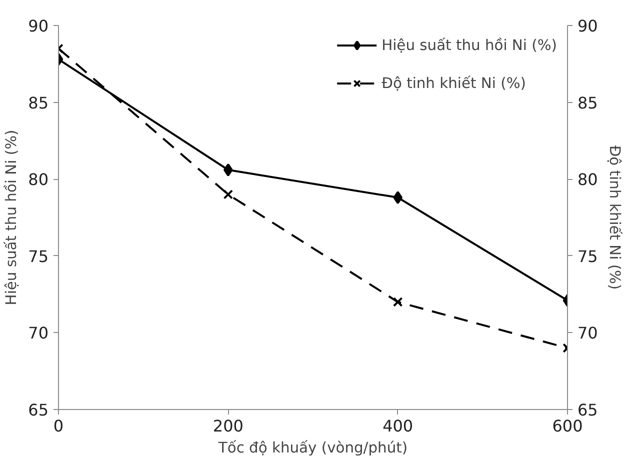 This screenshot has width=631, height=465. What do you see at coordinates (588, 410) in the screenshot?
I see `y2-tick-label: 65` at bounding box center [588, 410].